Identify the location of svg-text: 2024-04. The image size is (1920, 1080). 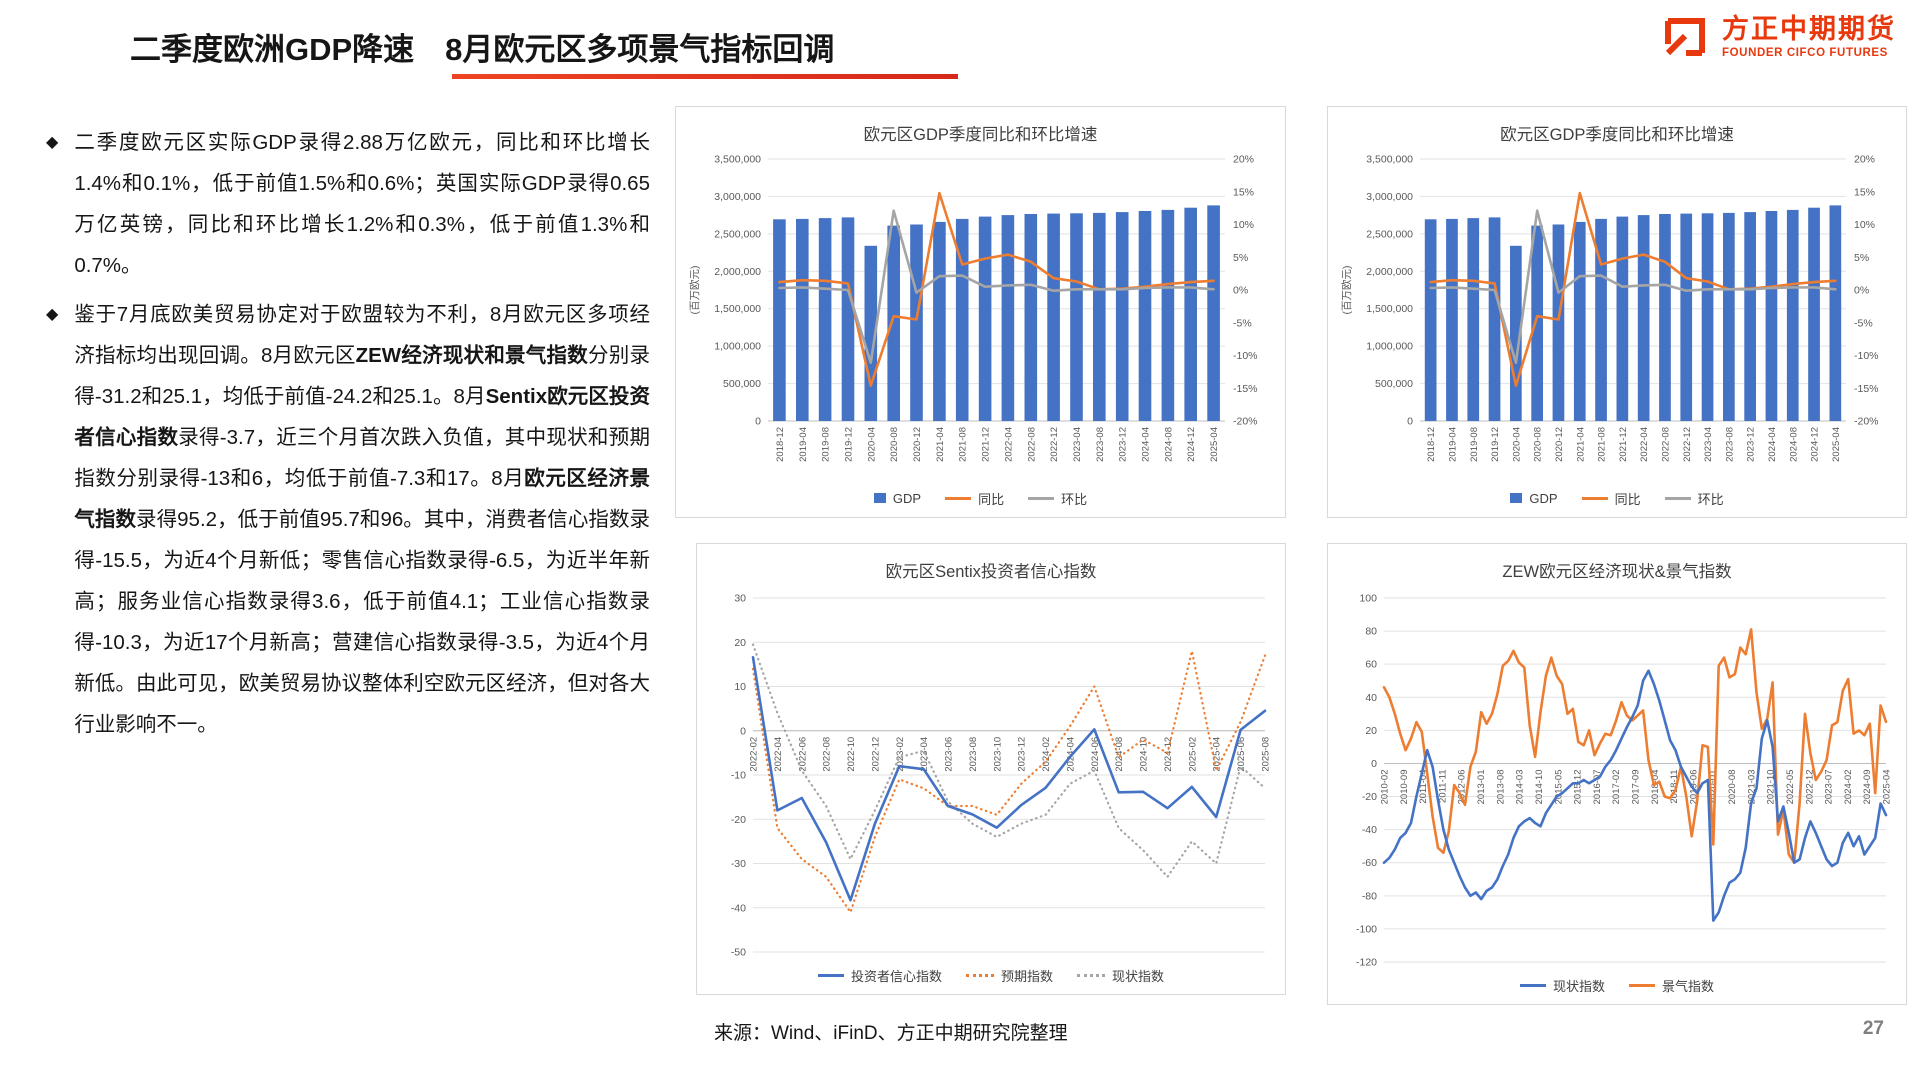
(1146, 444).